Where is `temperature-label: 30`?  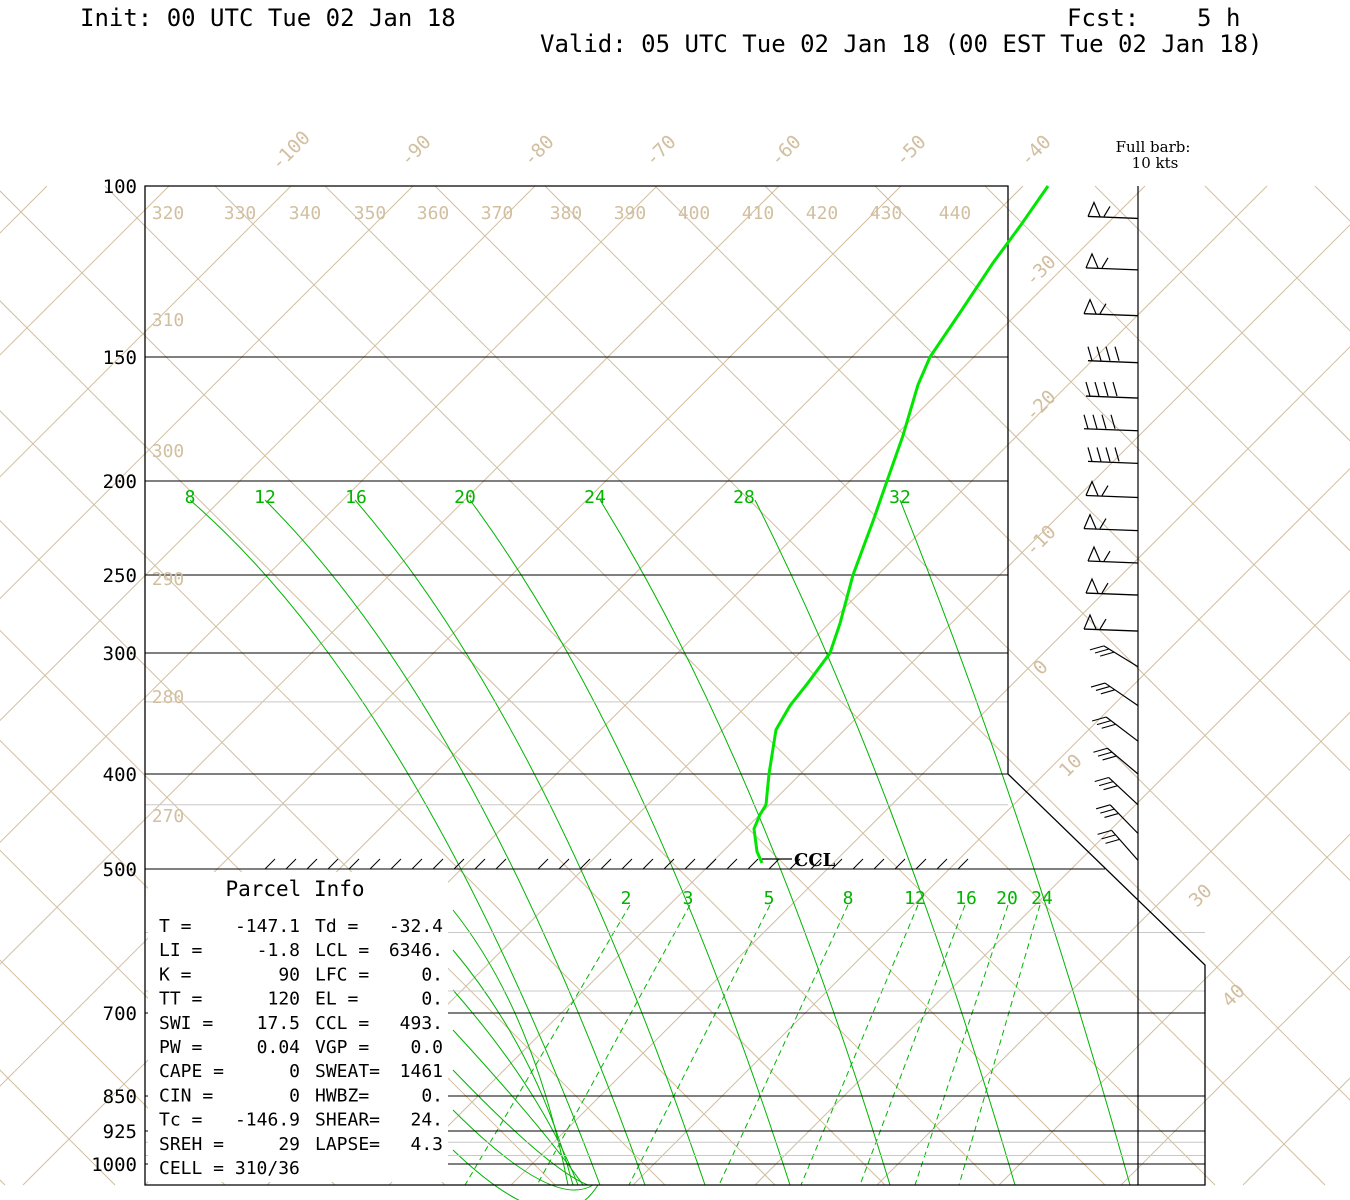 temperature-label: 30 is located at coordinates (1201, 896).